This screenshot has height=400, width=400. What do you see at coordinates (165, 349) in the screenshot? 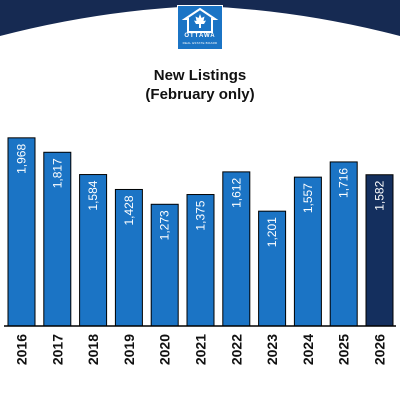
I see `x-tick-2020: 2020` at bounding box center [165, 349].